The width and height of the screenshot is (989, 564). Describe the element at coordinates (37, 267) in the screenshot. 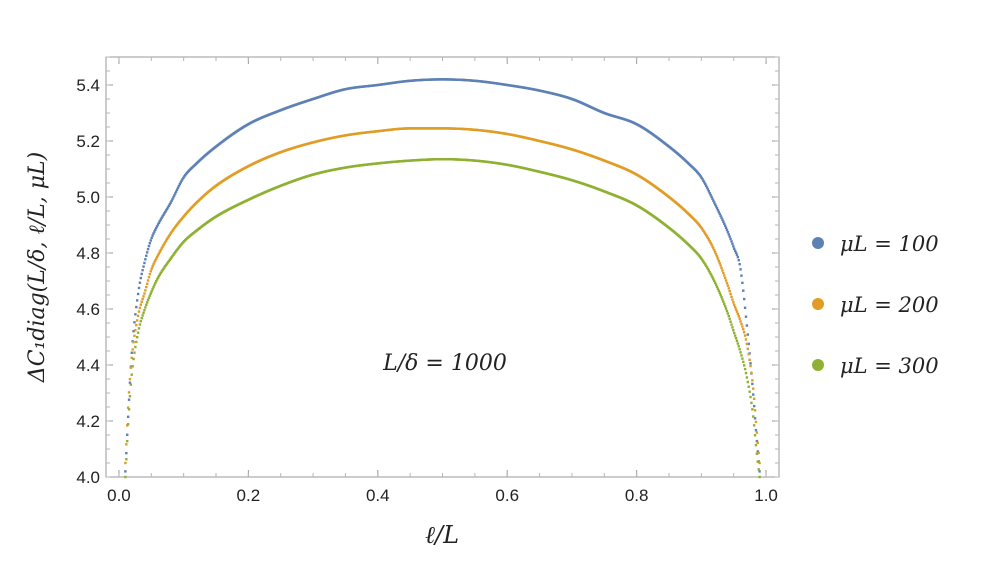

I see `y-axis-label: ΔC₁diag(L/δ, ℓ/L, μL)` at that location.